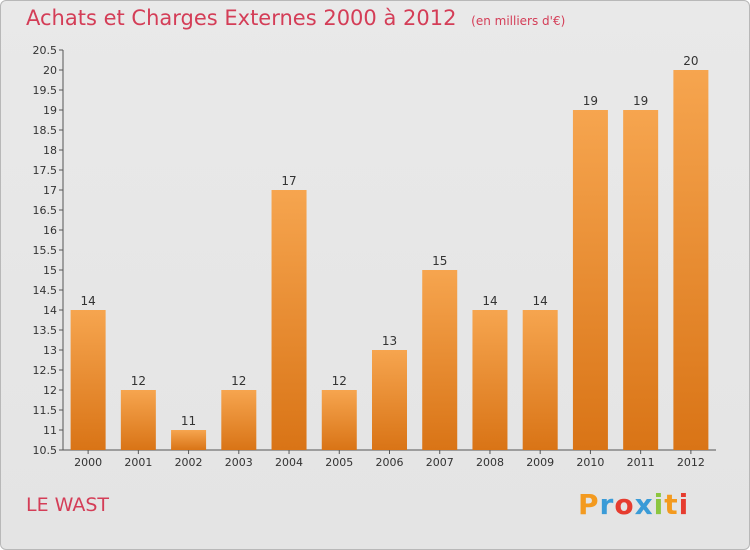  I want to click on y-tick-label: 16, so click(50, 230).